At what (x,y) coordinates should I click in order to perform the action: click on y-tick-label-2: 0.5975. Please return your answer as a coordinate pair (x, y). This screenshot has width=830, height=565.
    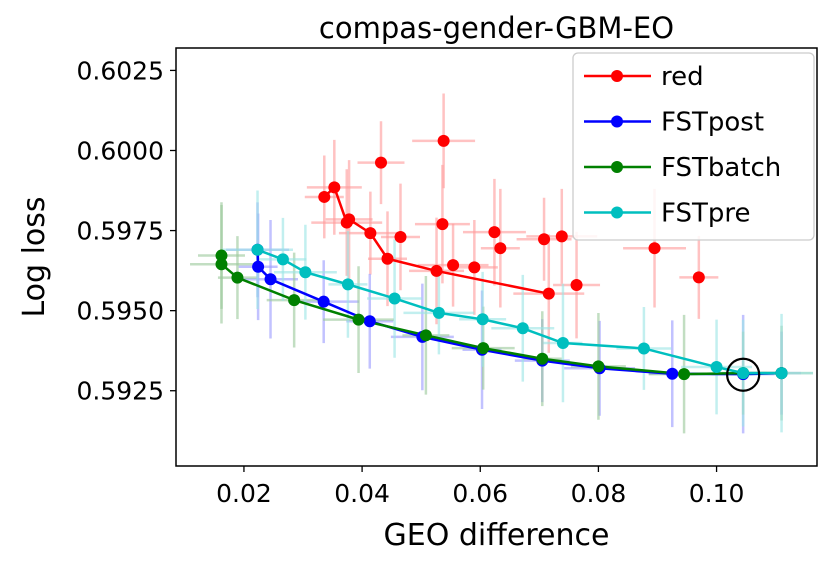
    Looking at the image, I should click on (120, 231).